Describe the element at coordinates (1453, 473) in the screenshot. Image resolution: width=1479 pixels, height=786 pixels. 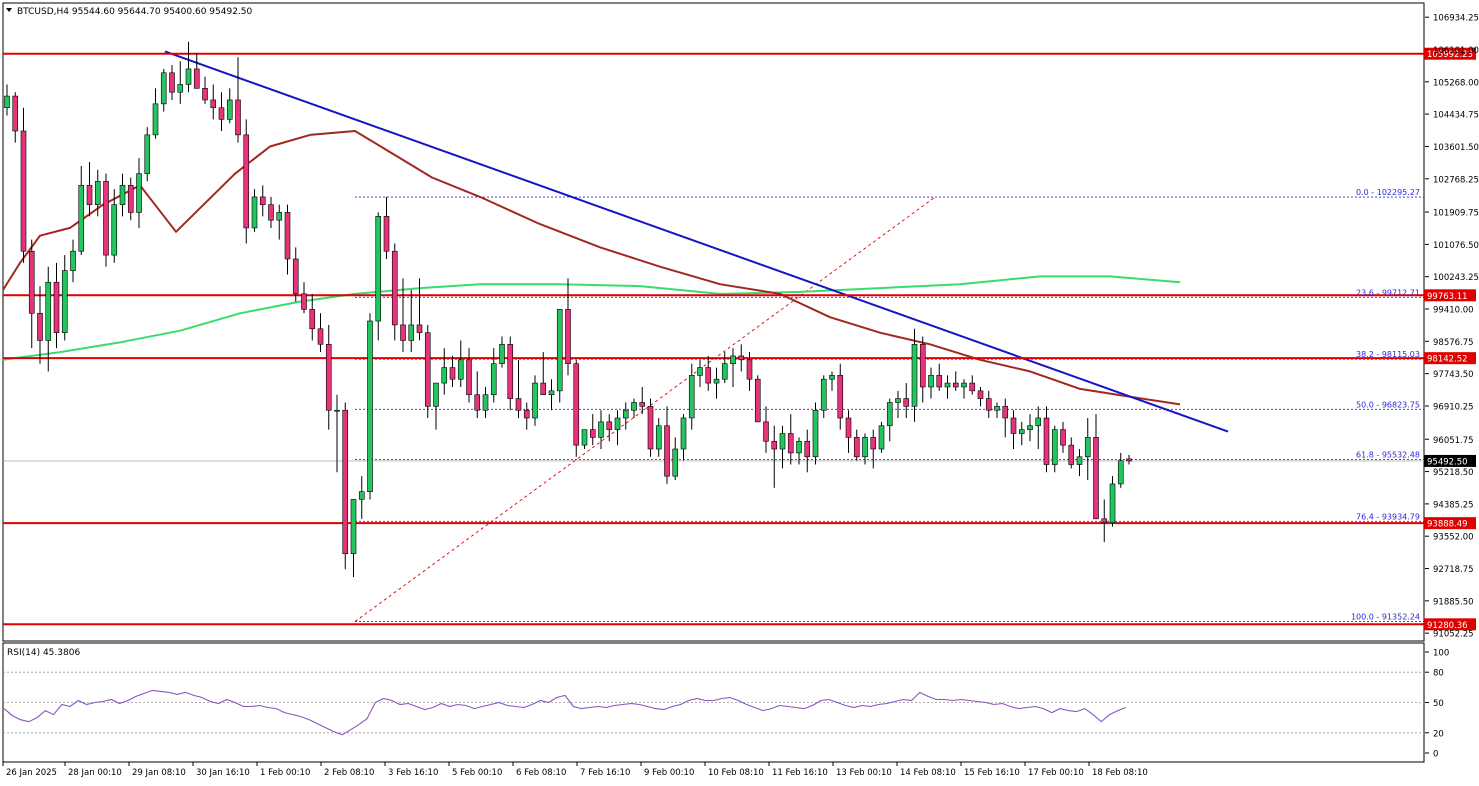
I see `y-axis-tick-label: 95218.50` at that location.